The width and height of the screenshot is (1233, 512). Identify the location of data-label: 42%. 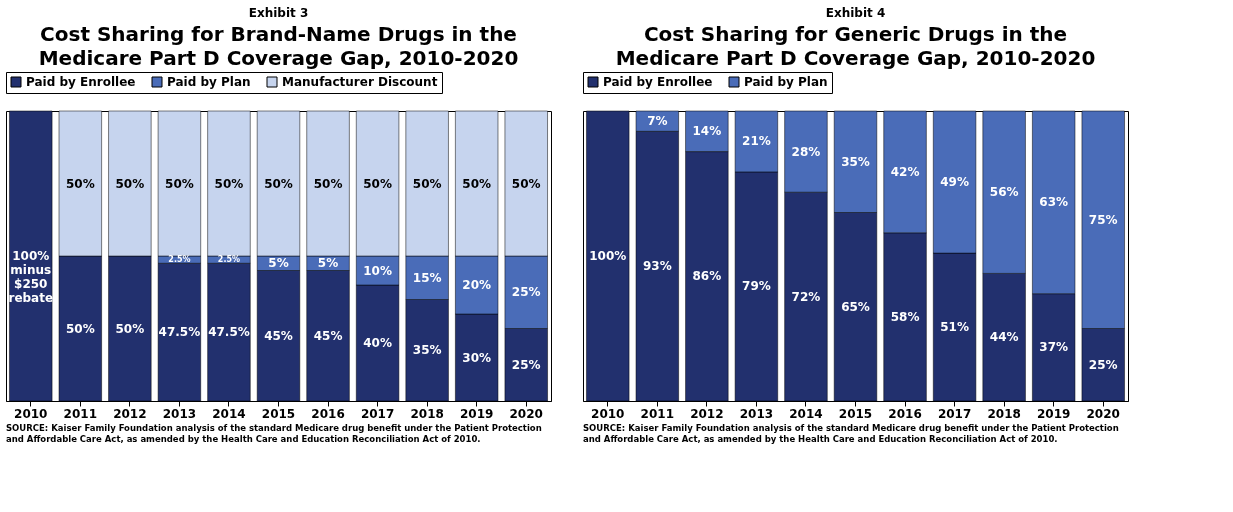
(905, 171).